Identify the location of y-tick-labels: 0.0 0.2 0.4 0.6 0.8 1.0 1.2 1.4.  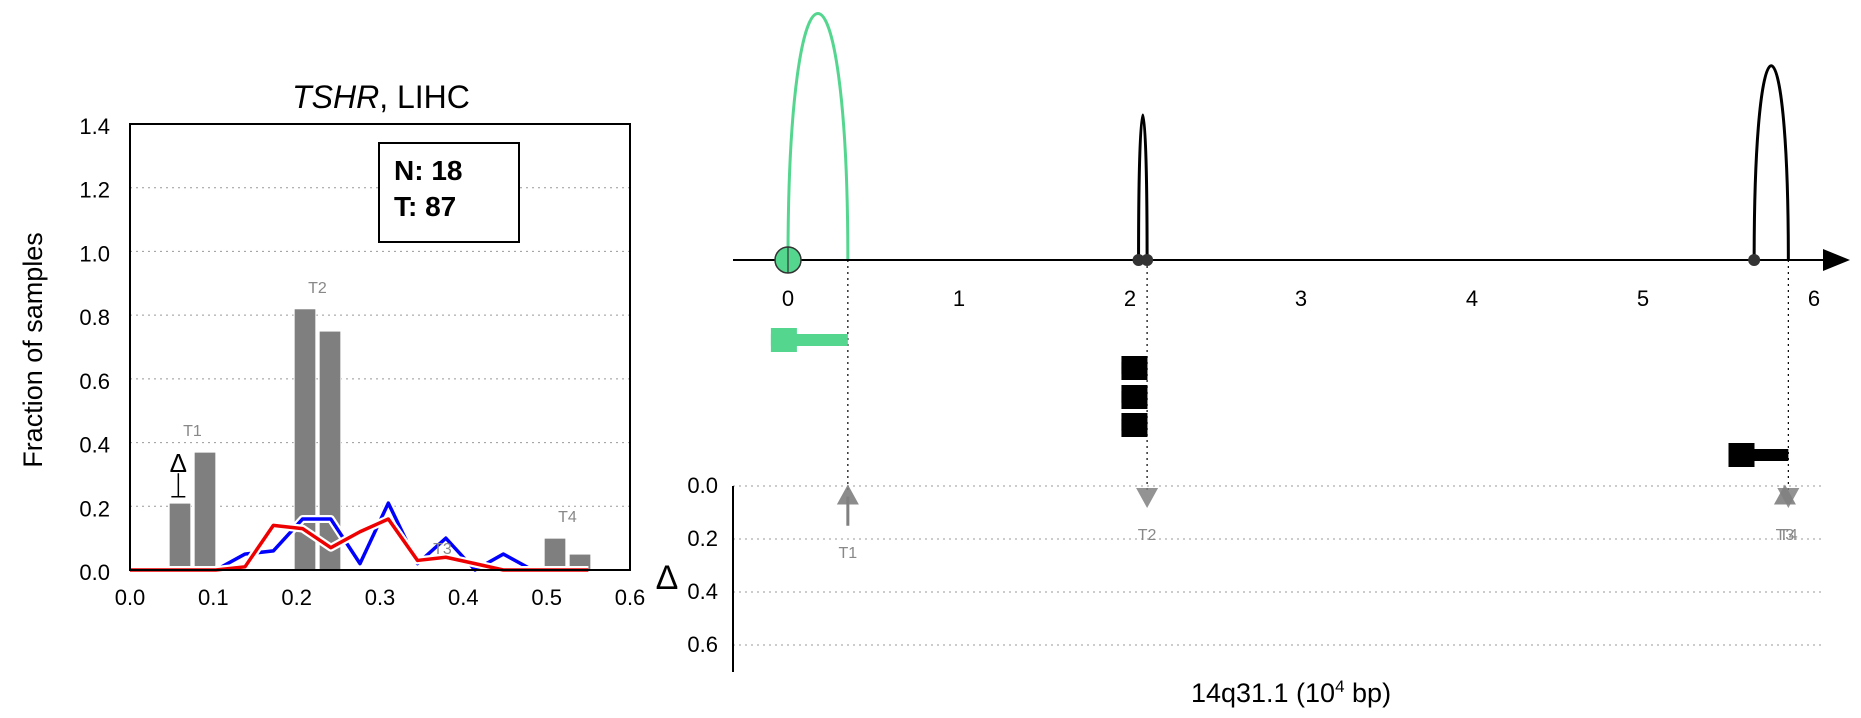
(94, 349).